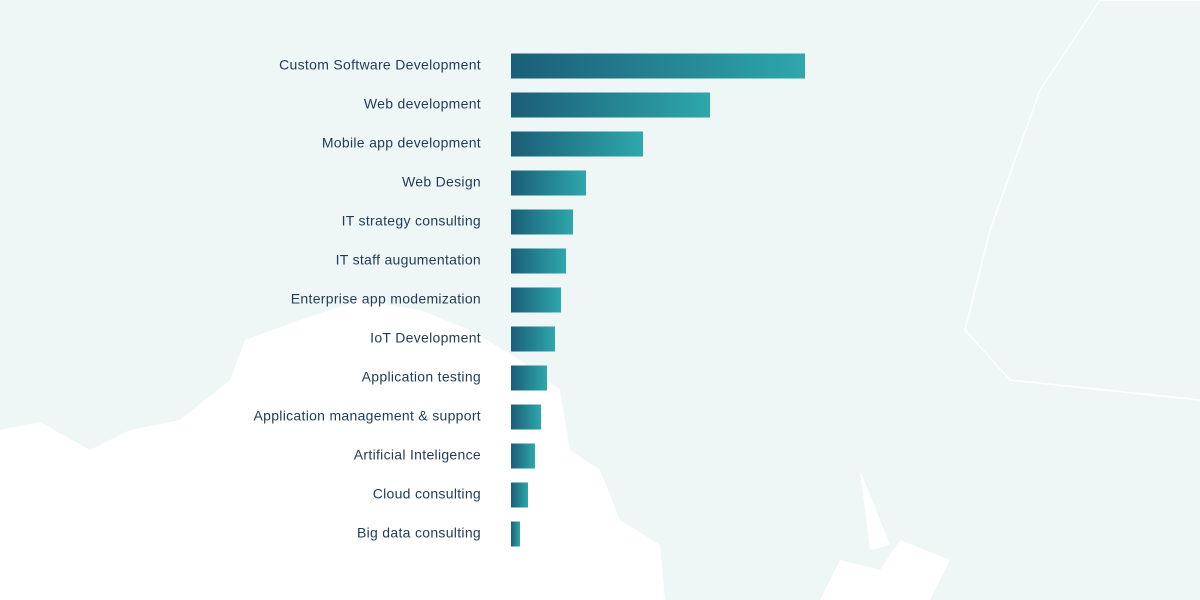 This screenshot has height=600, width=1200. Describe the element at coordinates (425, 338) in the screenshot. I see `category-label: IoT Development` at that location.